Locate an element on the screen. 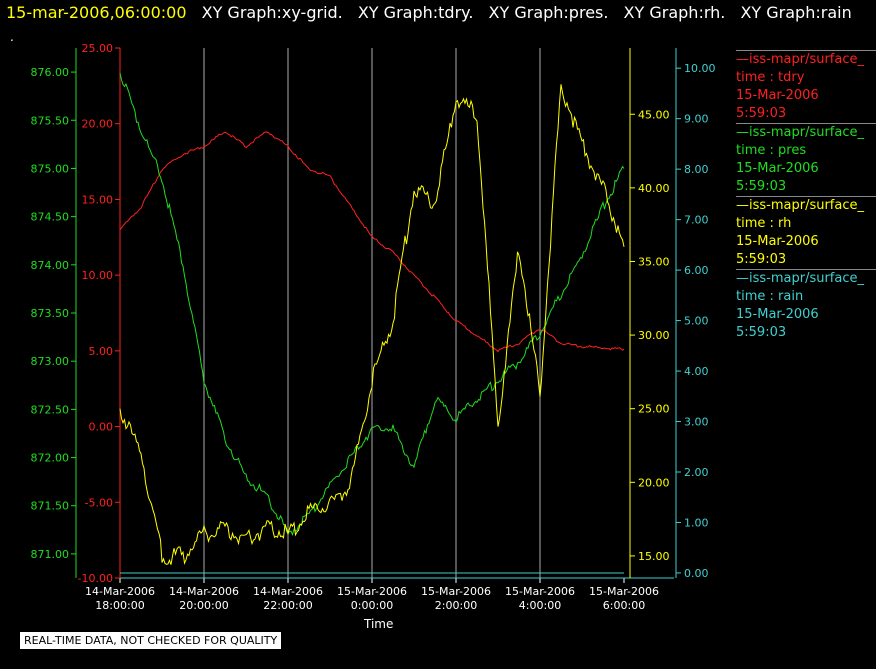  pres-tick-label: 876.00 is located at coordinates (50, 72).